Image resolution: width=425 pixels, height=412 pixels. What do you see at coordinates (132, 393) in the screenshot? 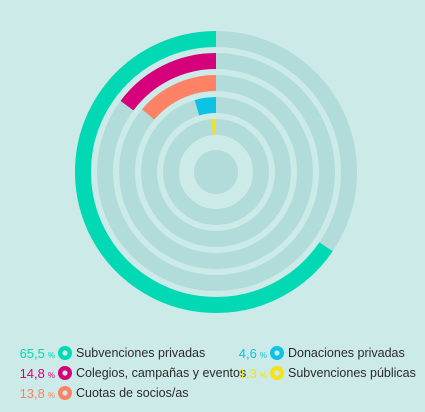
I see `legend-label: Cuotas de socios/as` at bounding box center [132, 393].